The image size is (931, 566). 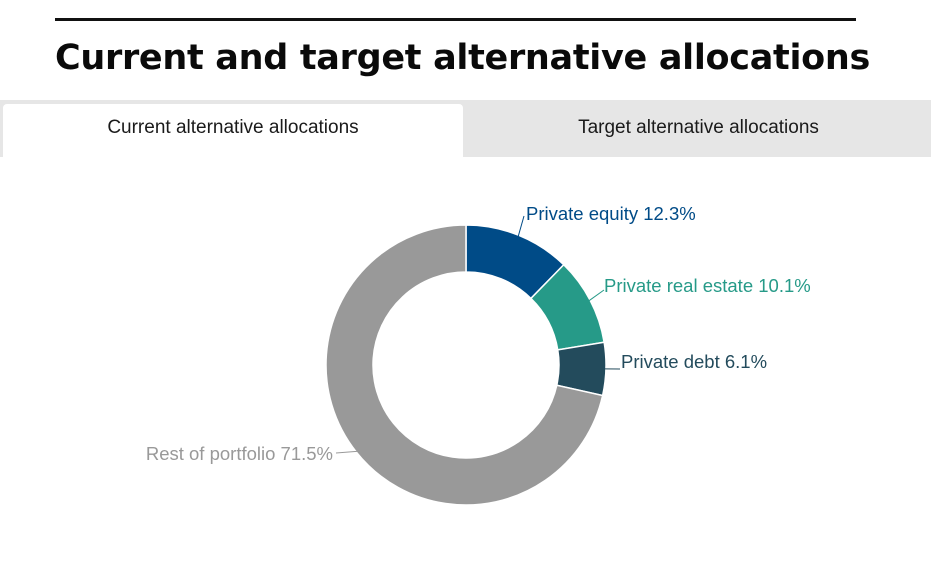 I want to click on label-private-real-estate: Private real estate 10.1%, so click(x=707, y=285).